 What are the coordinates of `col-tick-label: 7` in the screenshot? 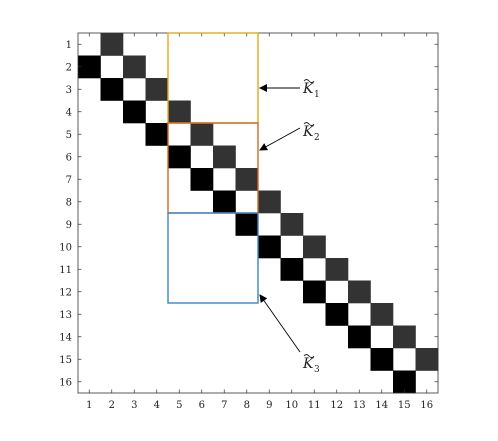 It's located at (224, 405).